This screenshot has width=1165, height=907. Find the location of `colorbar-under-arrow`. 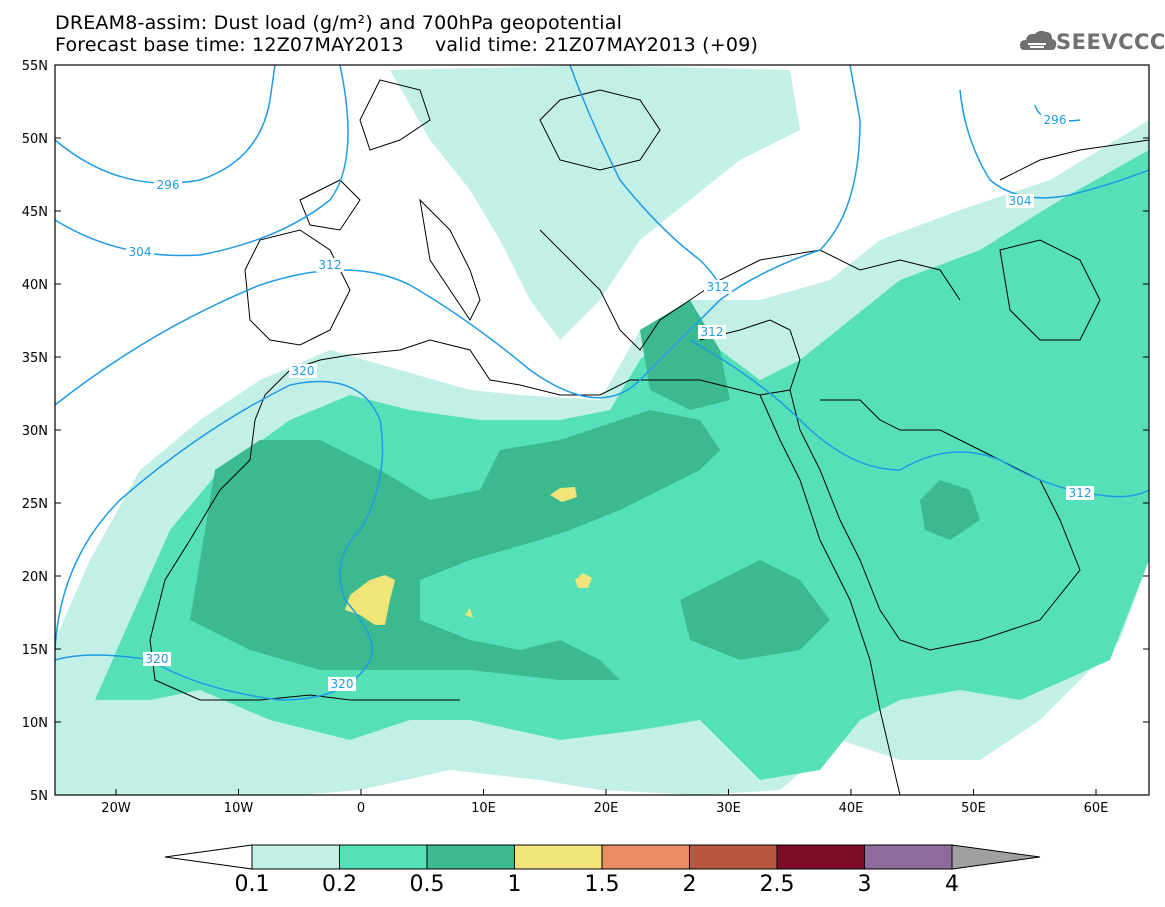

colorbar-under-arrow is located at coordinates (208, 857).